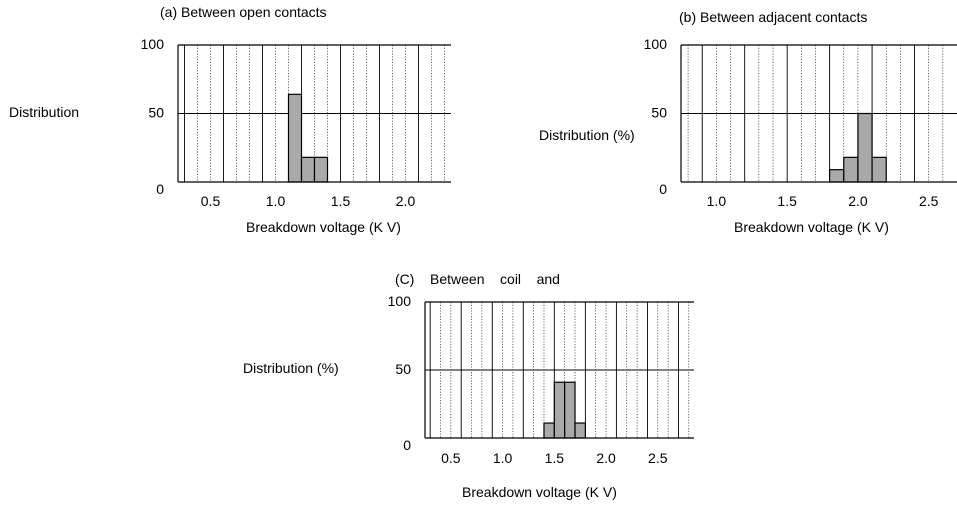 The image size is (957, 508). What do you see at coordinates (243, 12) in the screenshot?
I see `chart-title: (a) Between open contacts` at bounding box center [243, 12].